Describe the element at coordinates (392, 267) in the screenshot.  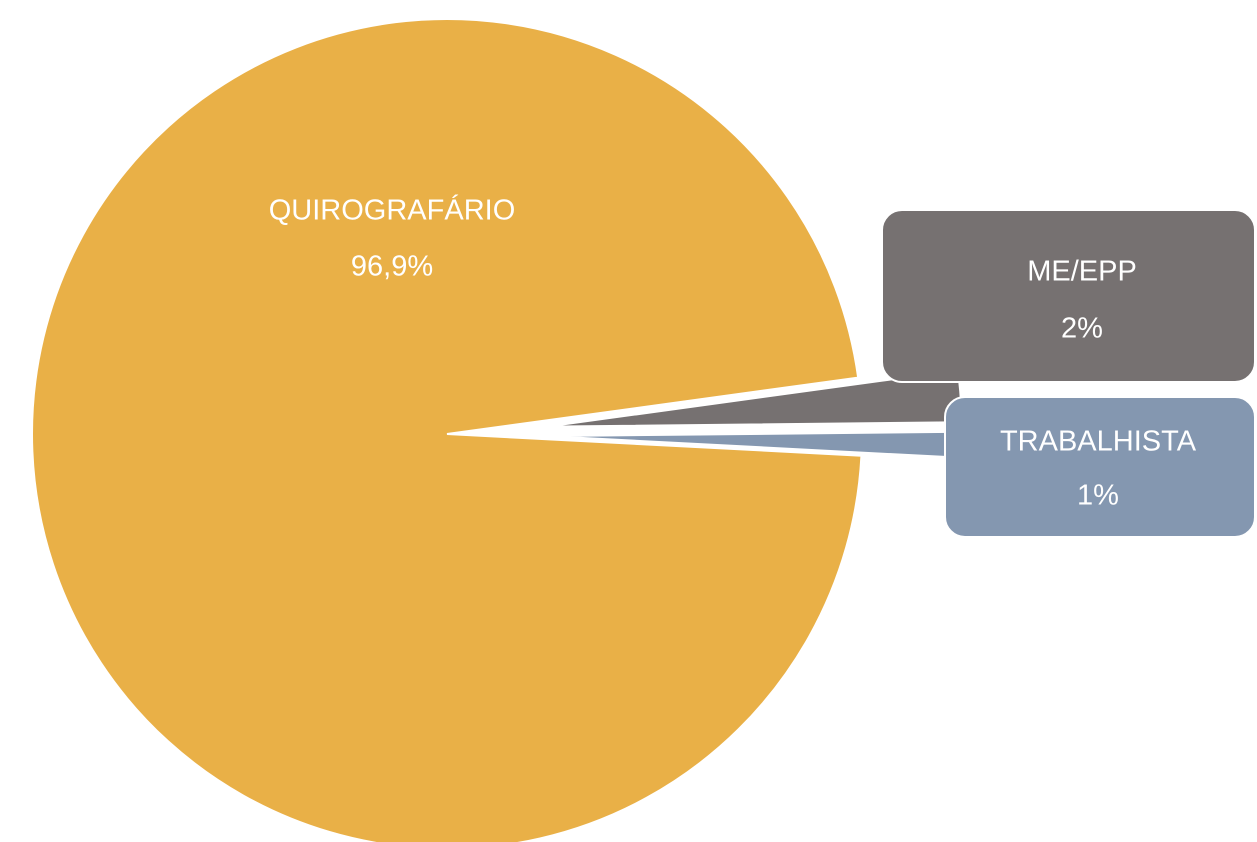
I see `slice-value-label: 96,9%` at that location.